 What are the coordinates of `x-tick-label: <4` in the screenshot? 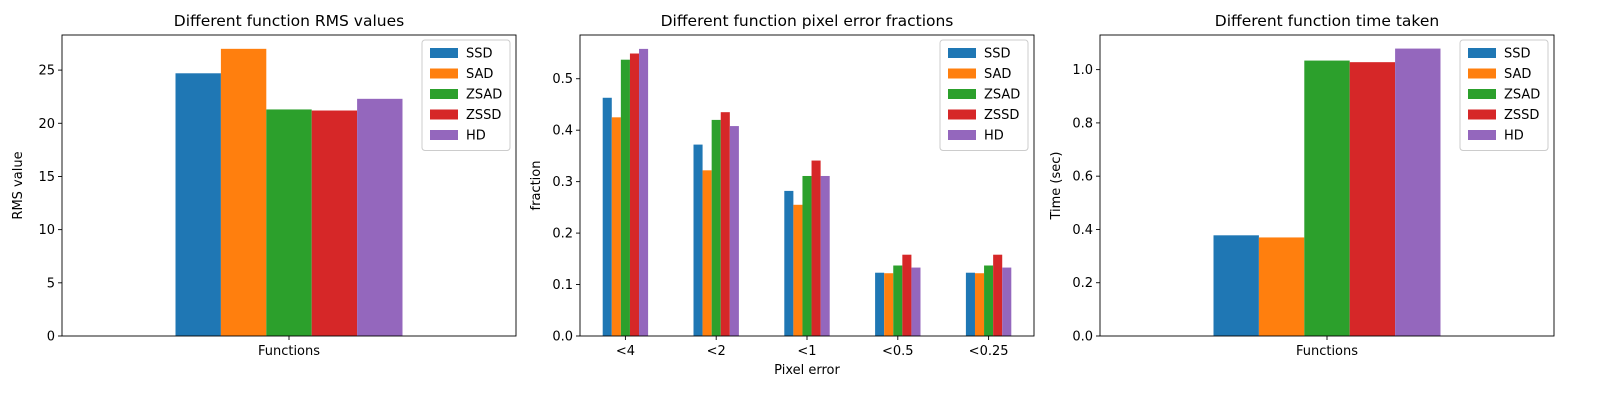 It's located at (625, 351).